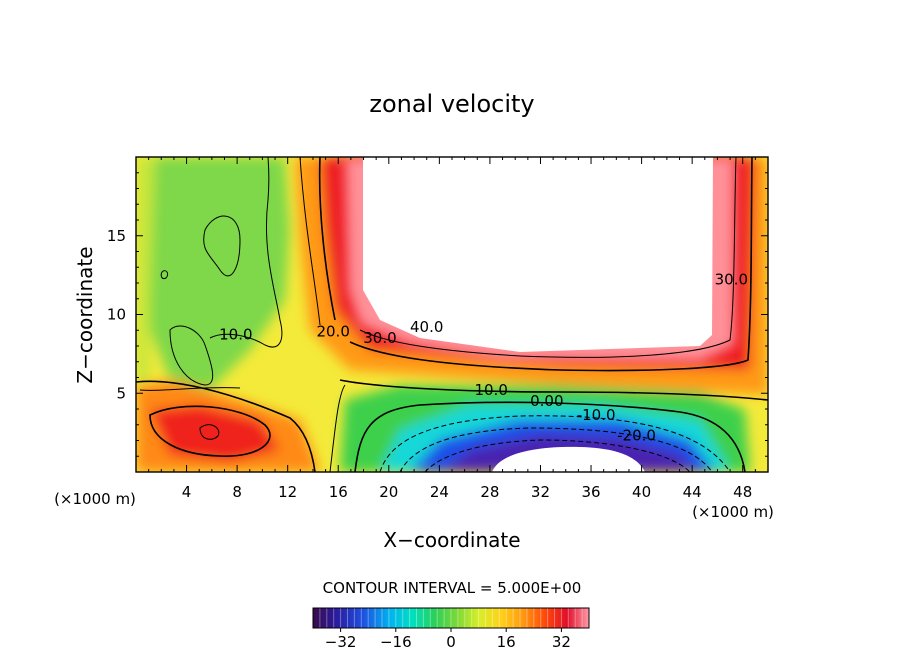 The width and height of the screenshot is (904, 654). I want to click on colorbar: −32 −16 0 16 32, so click(451, 629).